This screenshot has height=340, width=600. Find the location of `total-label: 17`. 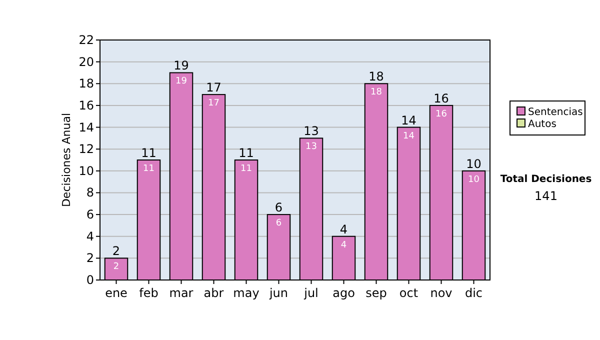

total-label: 17 is located at coordinates (214, 87).